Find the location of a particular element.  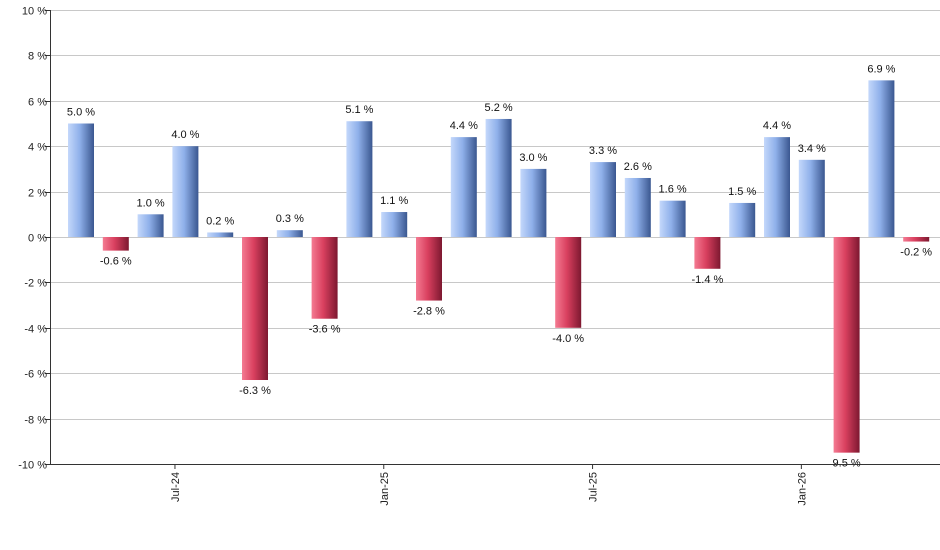

y-tick-label: 10 % is located at coordinates (34, 12).